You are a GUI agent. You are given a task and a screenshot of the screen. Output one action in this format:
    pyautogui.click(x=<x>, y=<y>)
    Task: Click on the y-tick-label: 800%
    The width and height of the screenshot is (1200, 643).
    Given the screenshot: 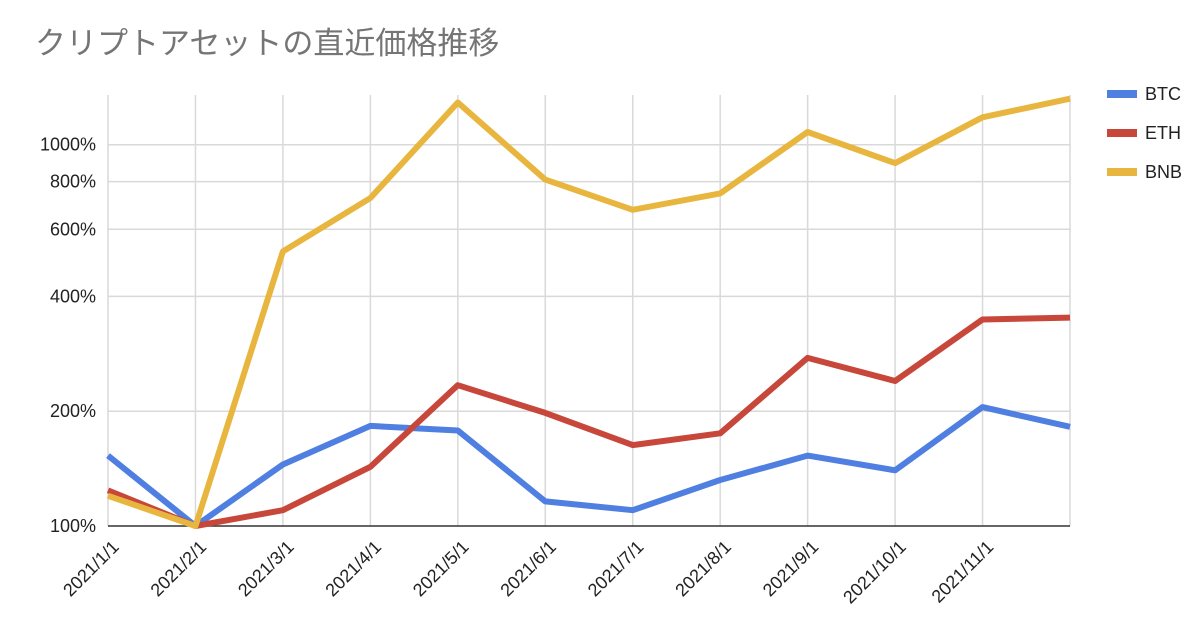 What is the action you would take?
    pyautogui.click(x=73, y=182)
    